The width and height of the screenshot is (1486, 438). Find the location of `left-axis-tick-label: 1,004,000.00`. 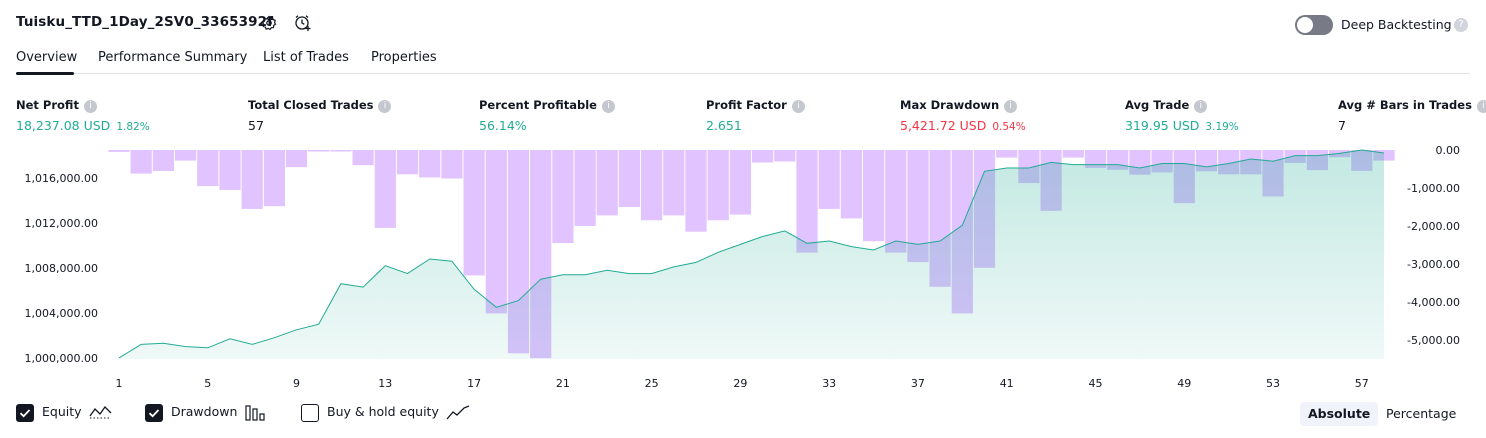

left-axis-tick-label: 1,004,000.00 is located at coordinates (61, 313).